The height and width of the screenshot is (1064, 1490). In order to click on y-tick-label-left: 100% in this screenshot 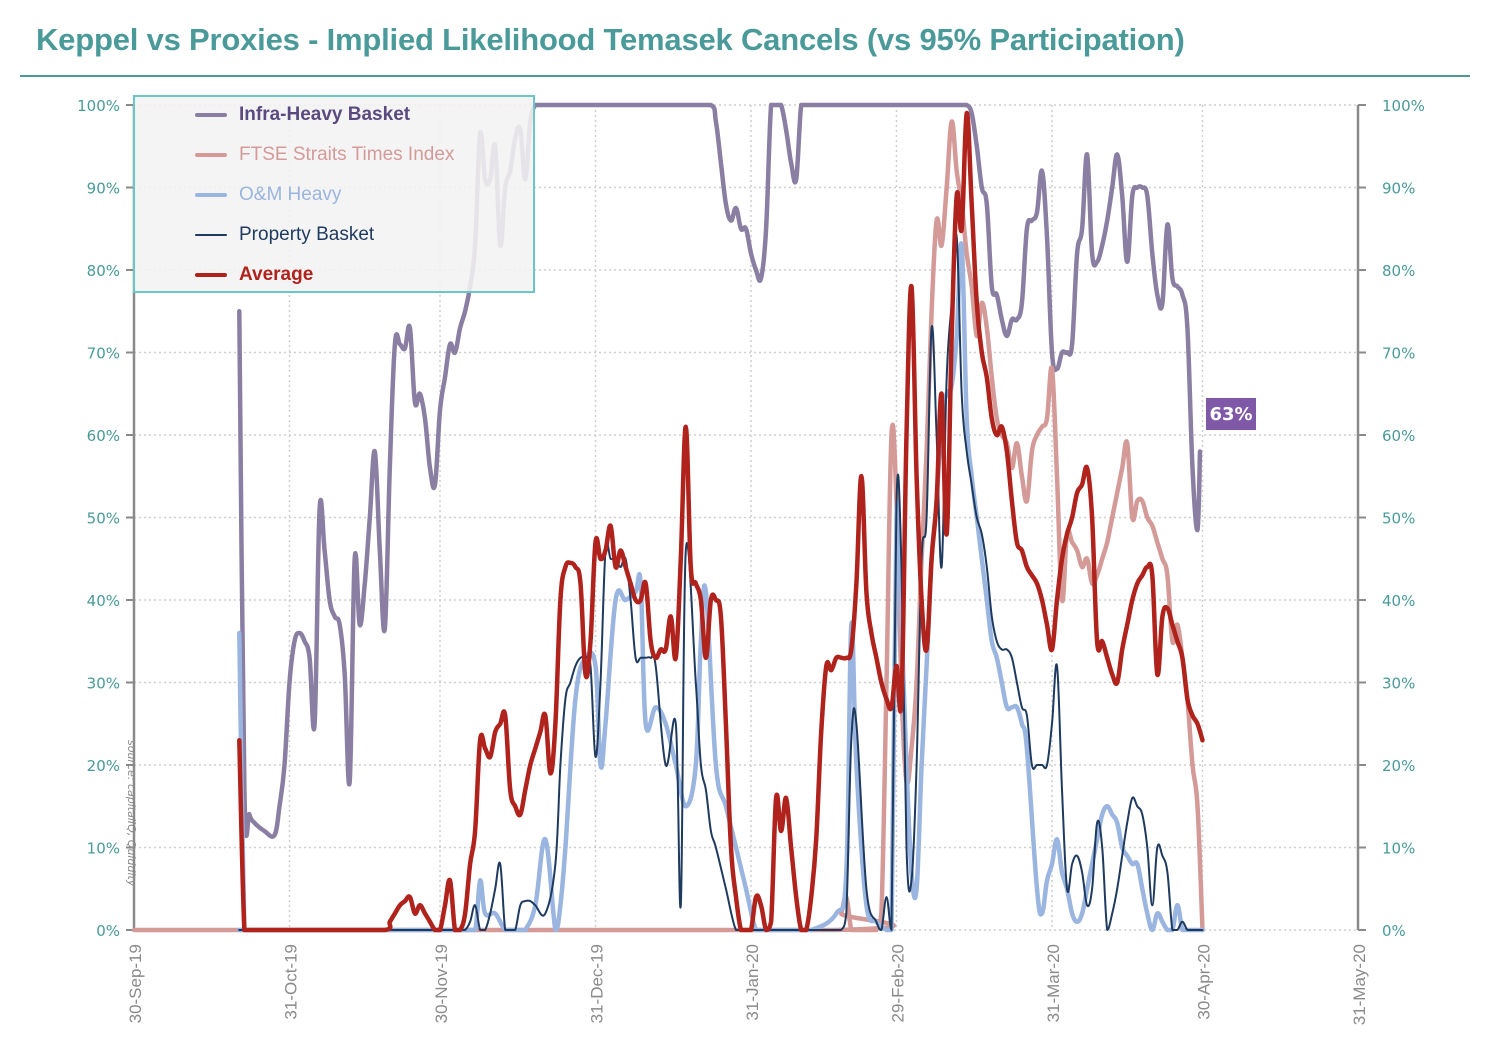, I will do `click(98, 106)`.